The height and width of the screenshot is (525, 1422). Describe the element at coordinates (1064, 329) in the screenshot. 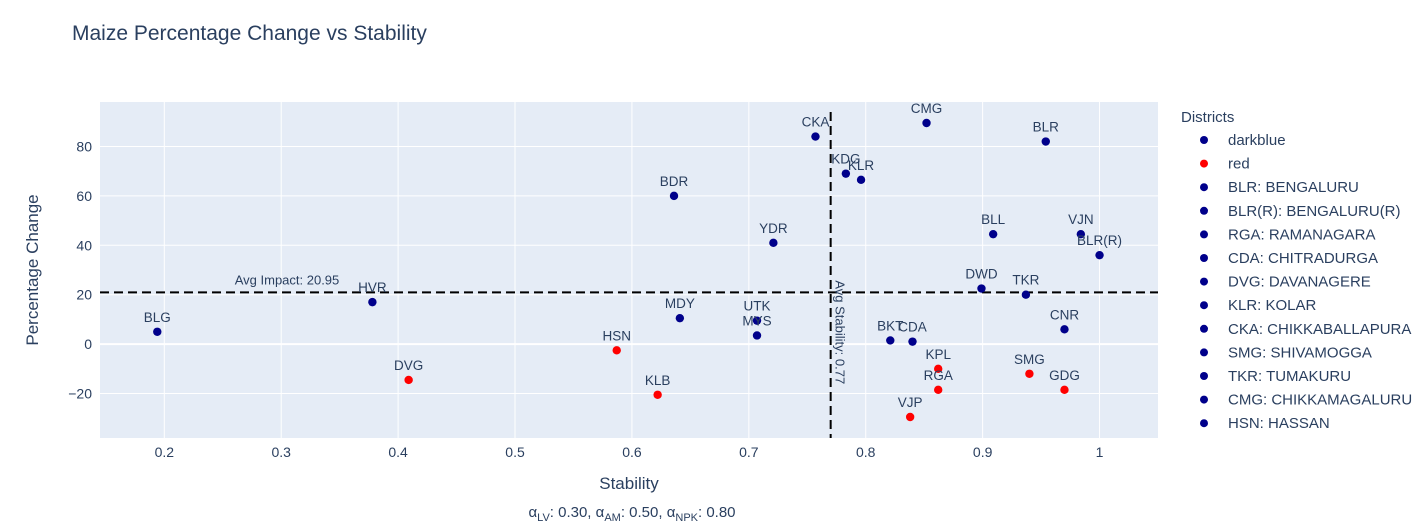

I see `point-cnr` at that location.